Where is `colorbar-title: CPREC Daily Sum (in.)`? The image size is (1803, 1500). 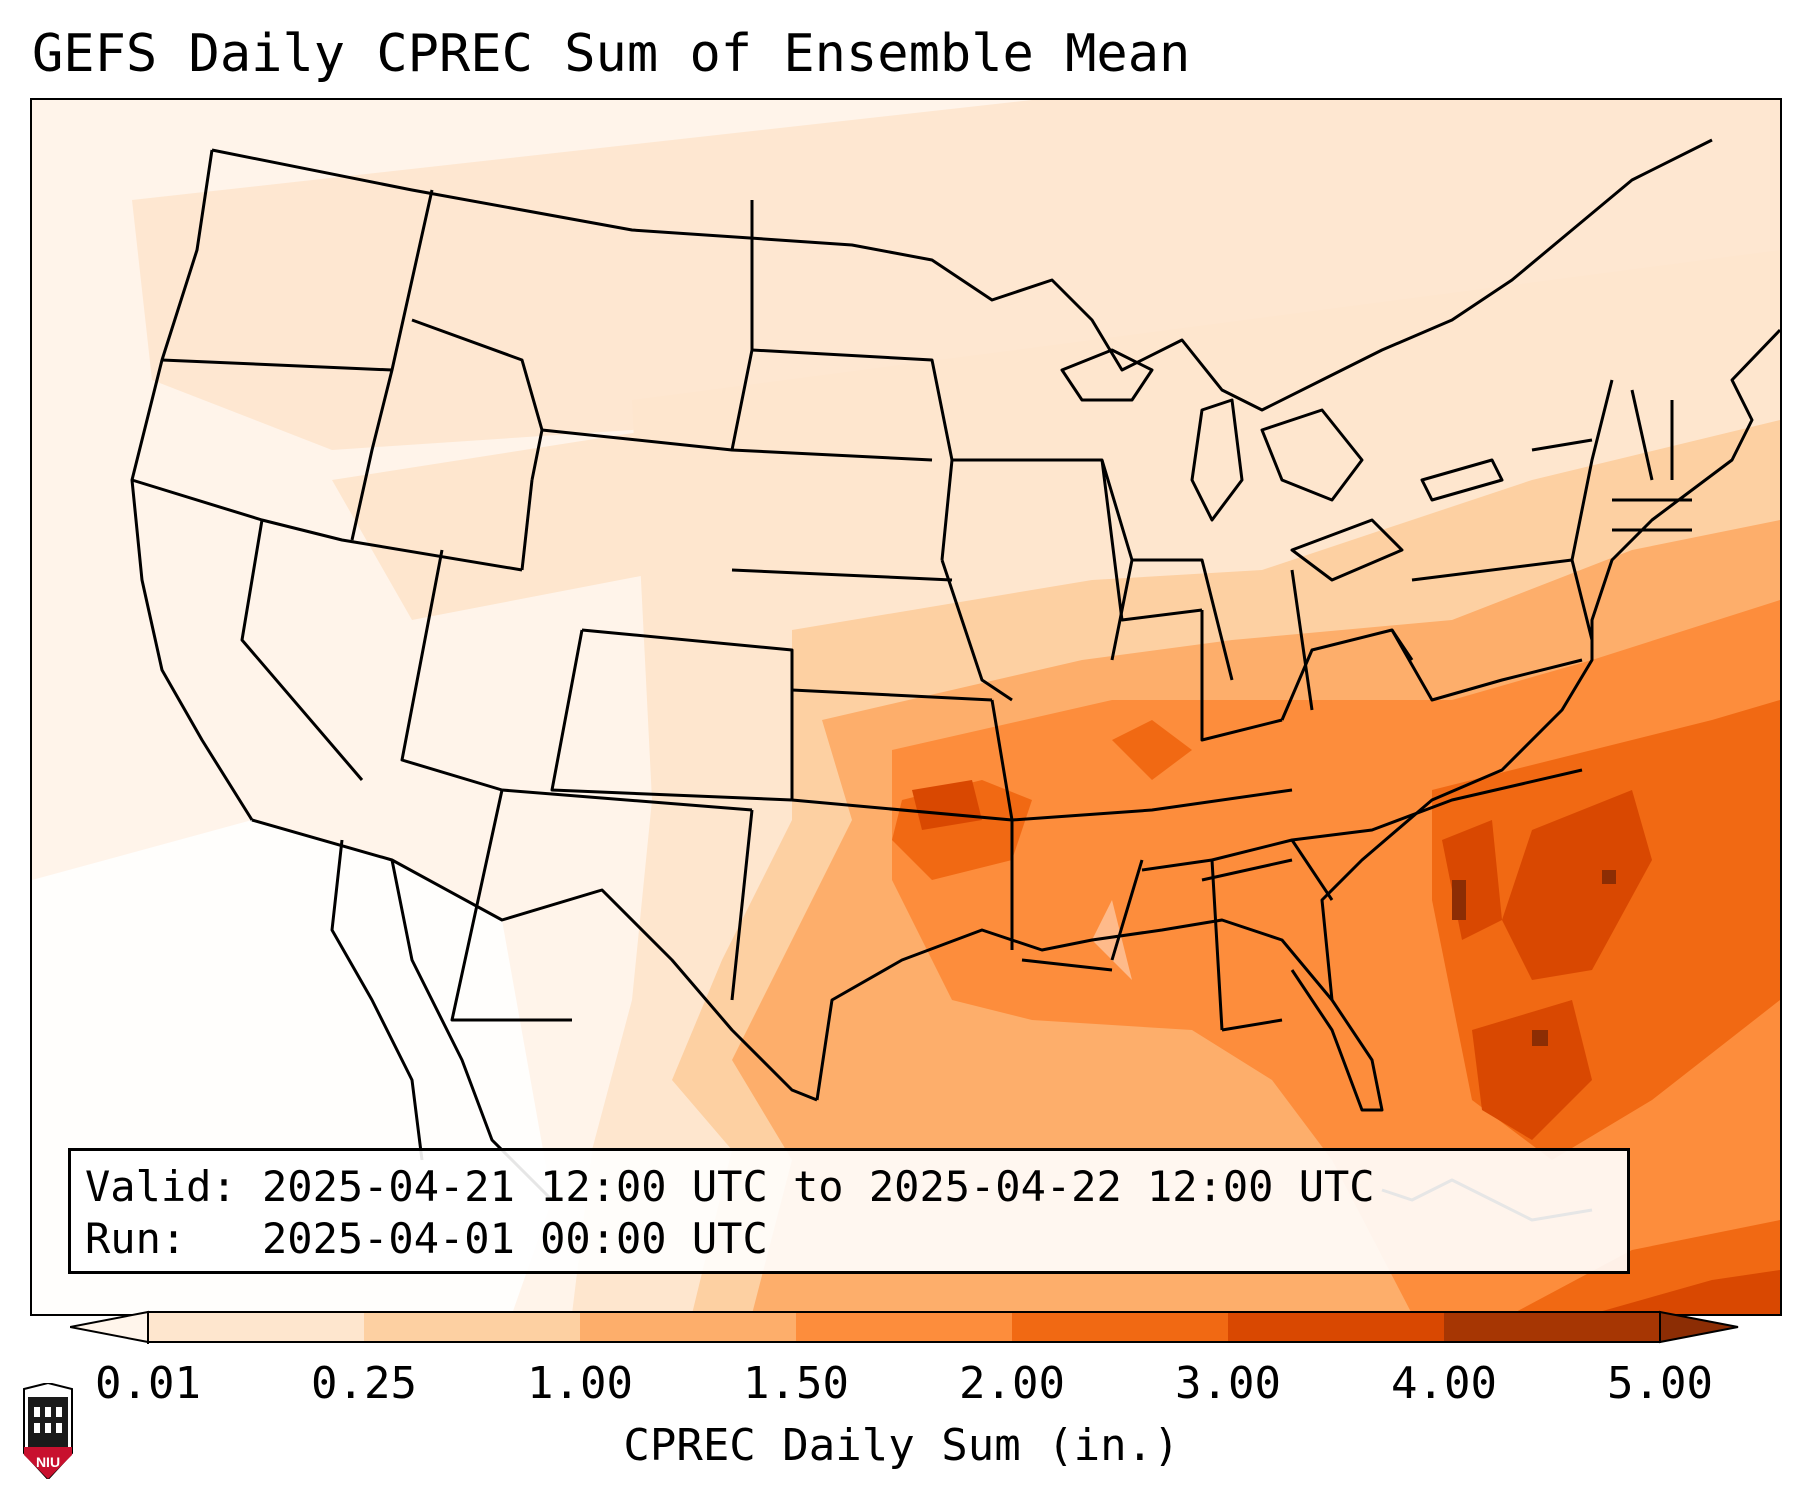 colorbar-title: CPREC Daily Sum (in.) is located at coordinates (901, 1445).